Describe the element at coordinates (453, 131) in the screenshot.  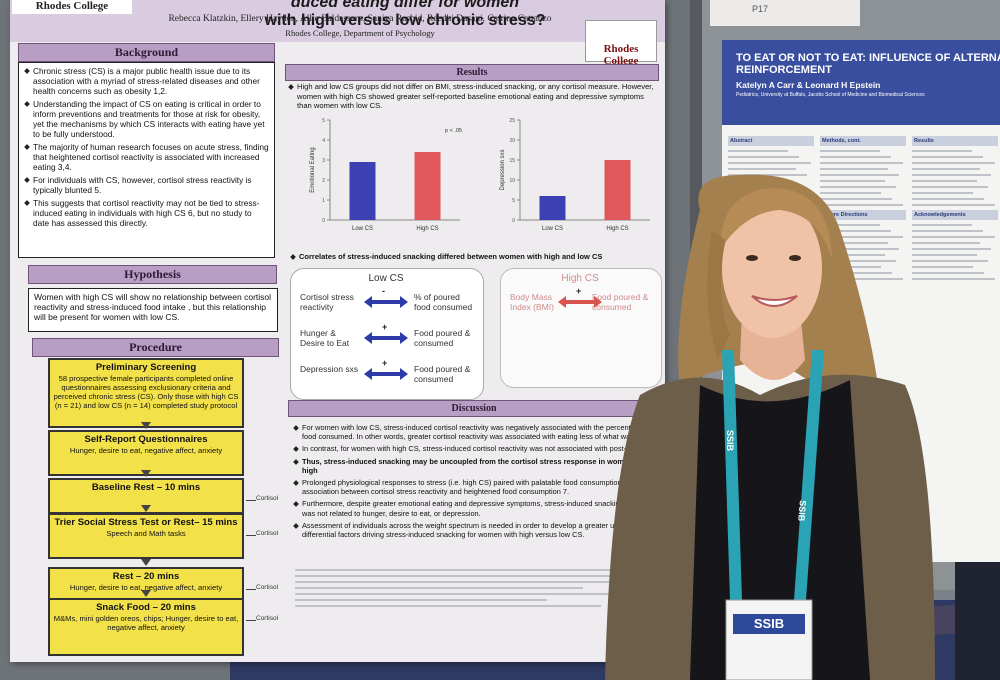
I see `annotation: p < .05` at that location.